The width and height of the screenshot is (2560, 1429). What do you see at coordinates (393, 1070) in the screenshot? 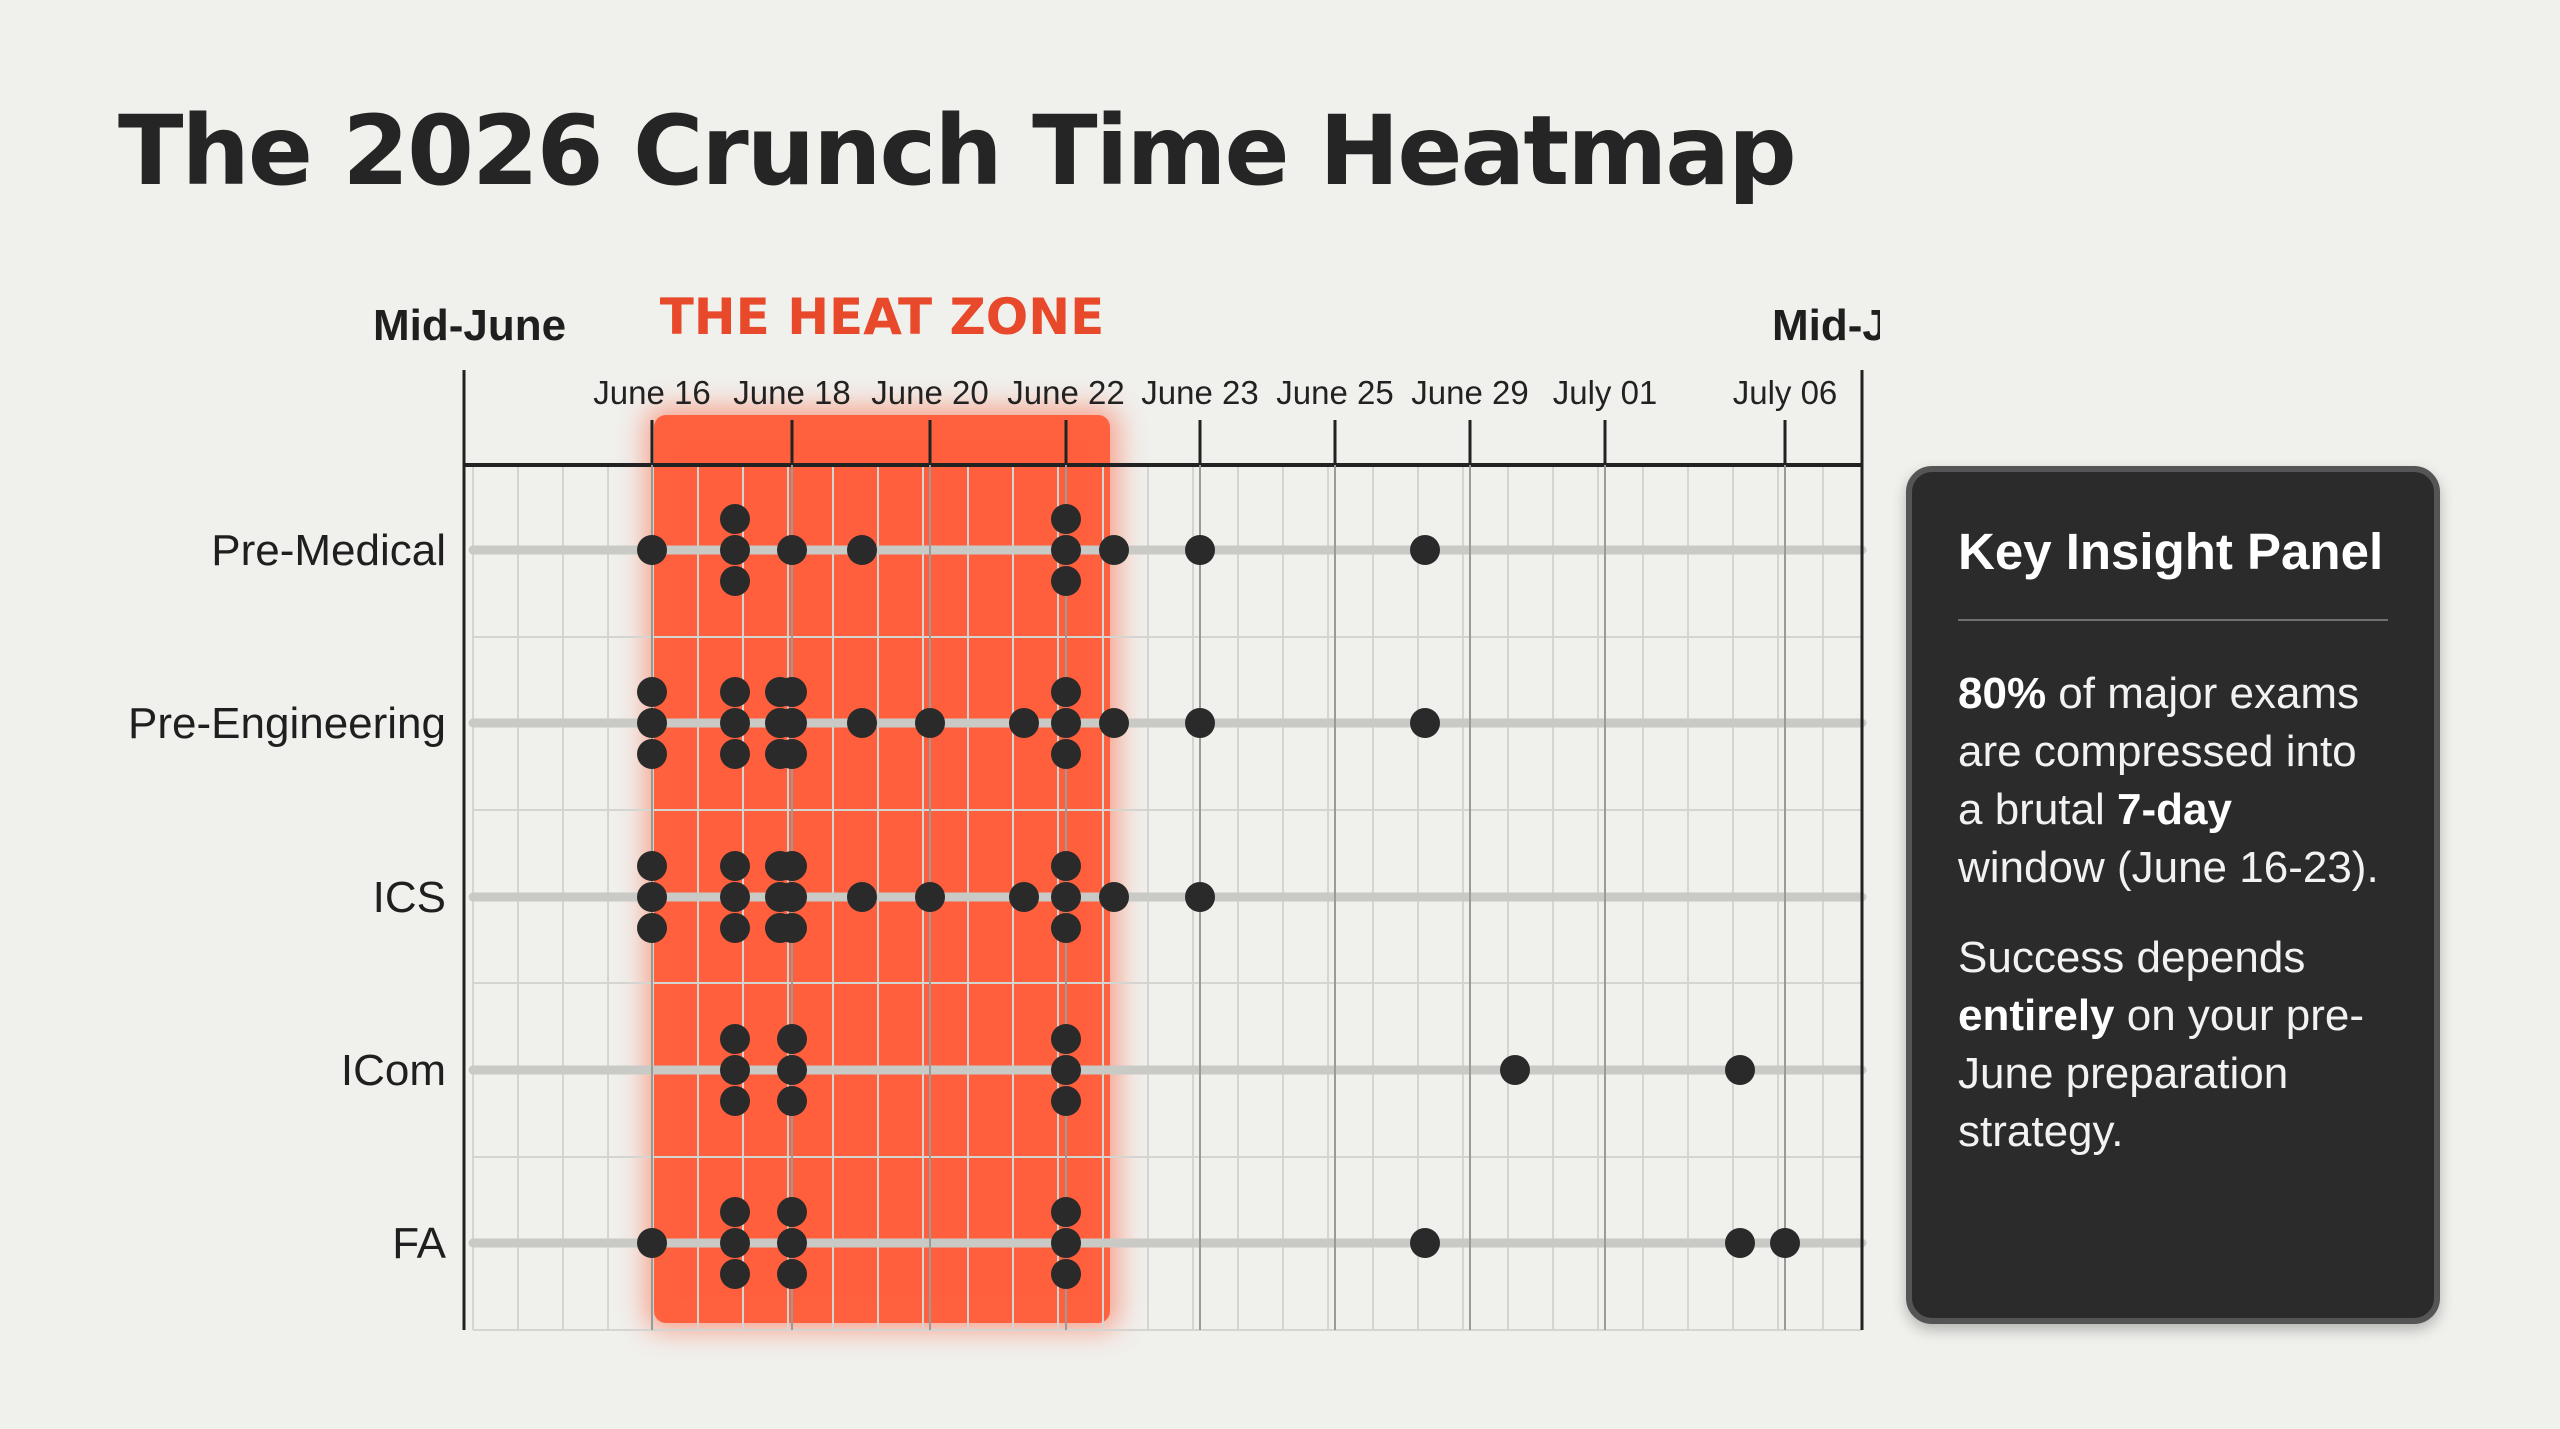
I see `row-label: ICom` at bounding box center [393, 1070].